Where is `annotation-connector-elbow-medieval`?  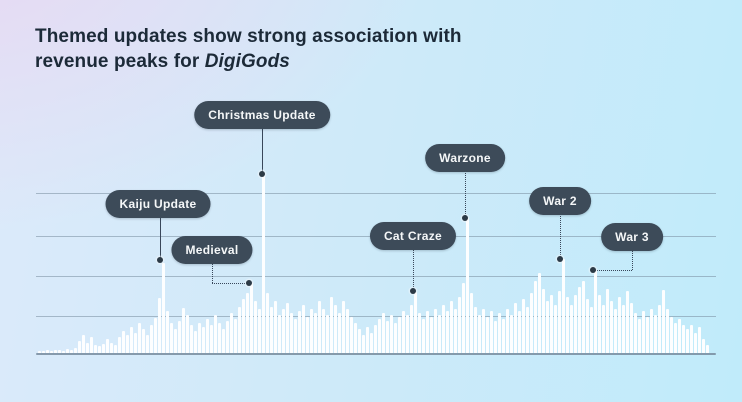
annotation-connector-elbow-medieval is located at coordinates (230, 283).